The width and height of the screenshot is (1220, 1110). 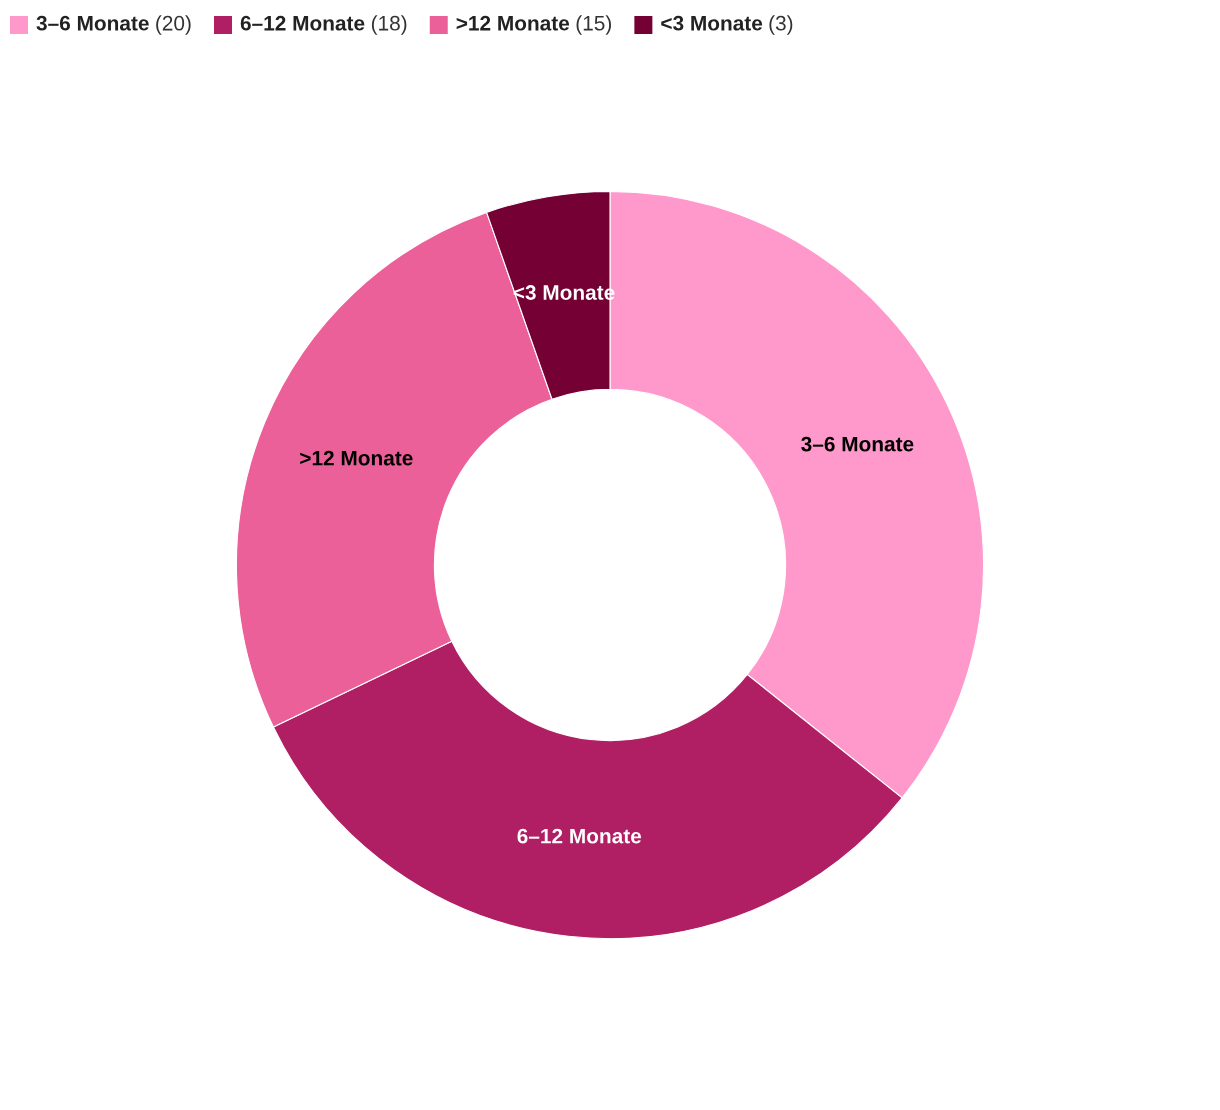 What do you see at coordinates (92, 23) in the screenshot?
I see `legend-label: 3–6 Monate` at bounding box center [92, 23].